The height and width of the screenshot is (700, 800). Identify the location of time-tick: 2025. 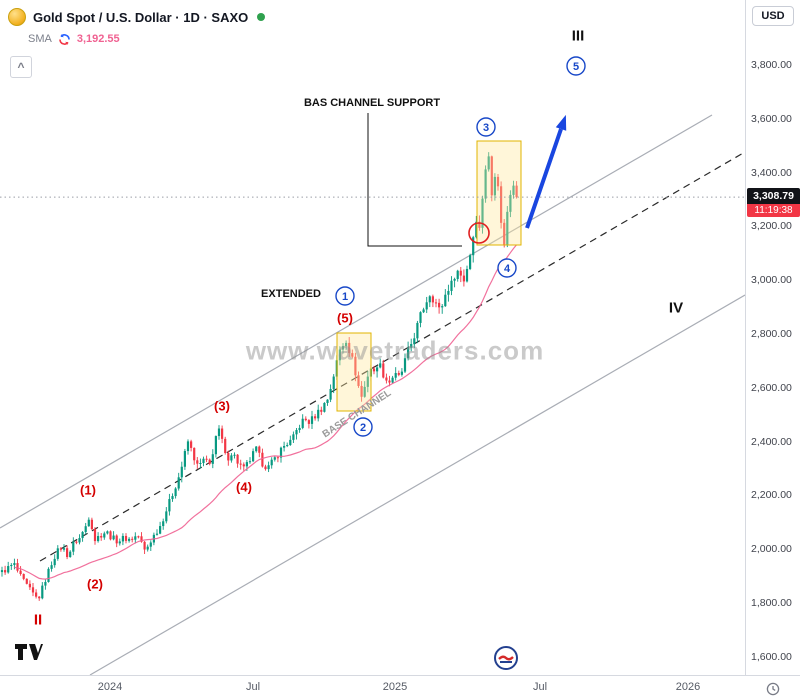
(395, 687).